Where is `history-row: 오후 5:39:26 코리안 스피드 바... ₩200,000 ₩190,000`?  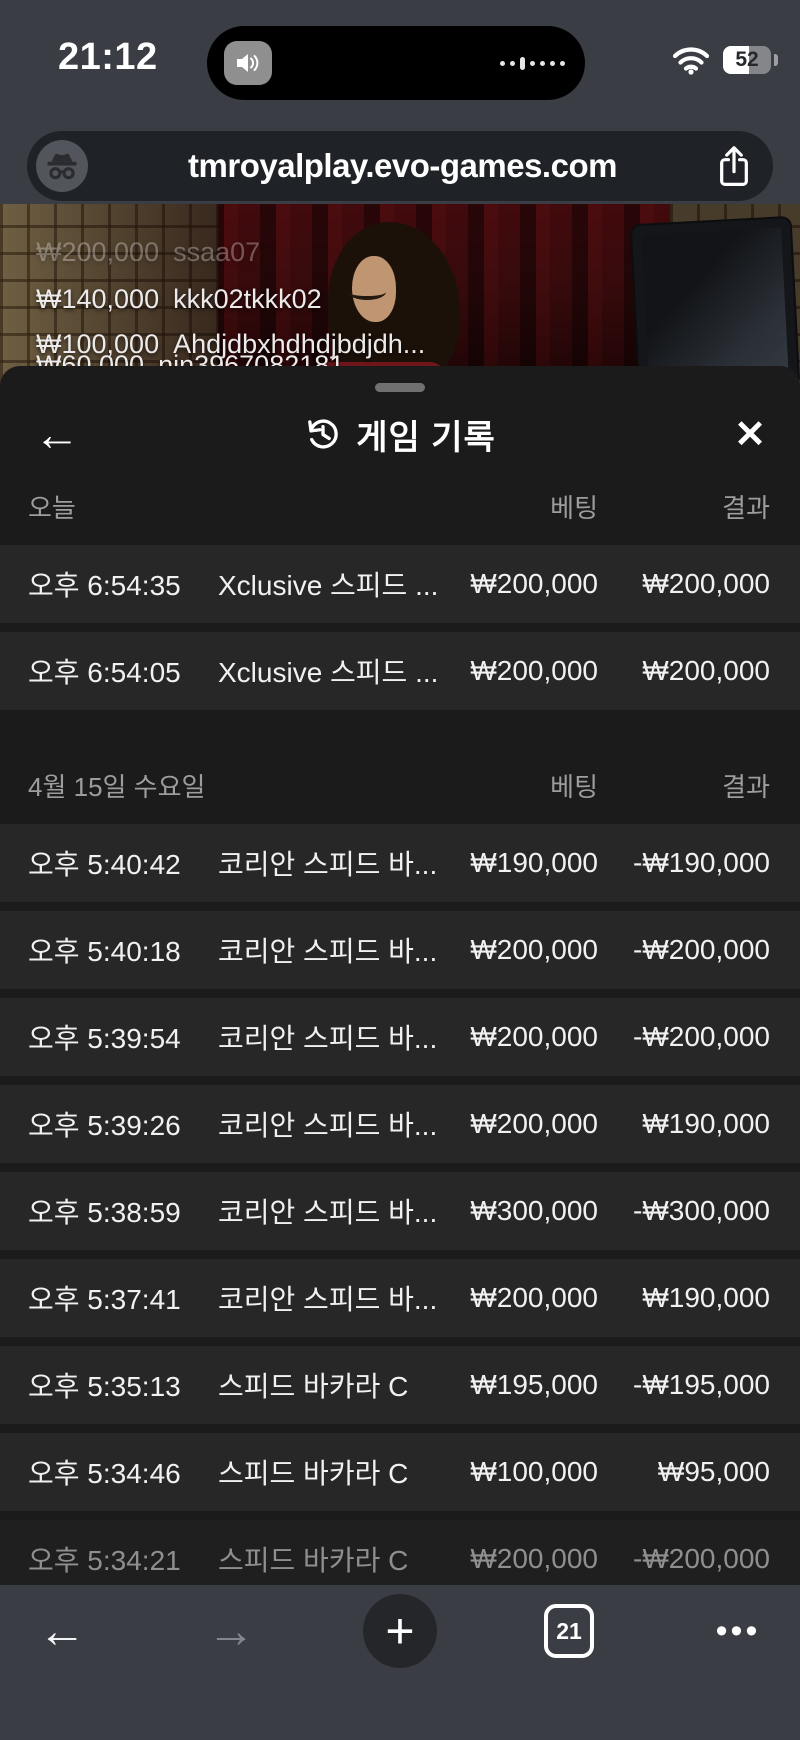 history-row: 오후 5:39:26 코리안 스피드 바... ₩200,000 ₩190,000 is located at coordinates (400, 1124).